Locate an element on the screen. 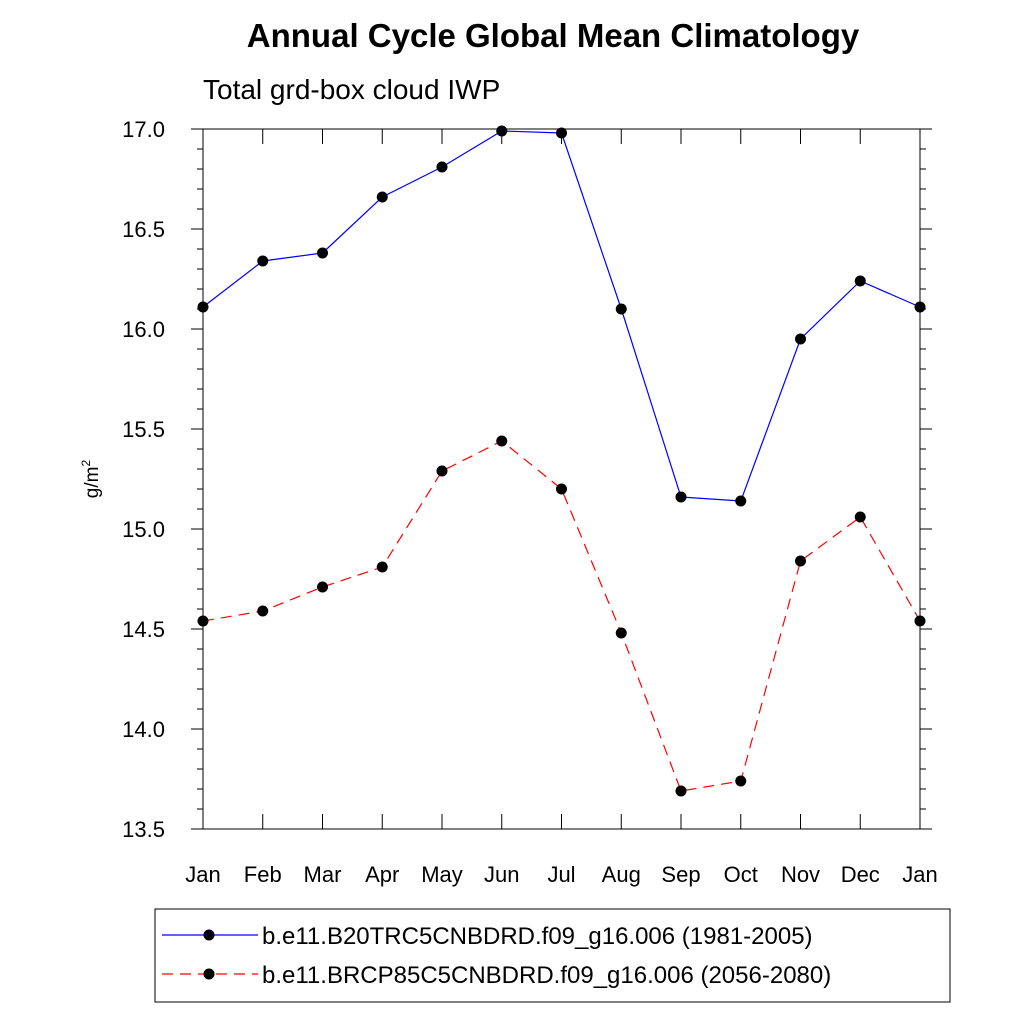  y-tick-label: 15.5 is located at coordinates (143, 429).